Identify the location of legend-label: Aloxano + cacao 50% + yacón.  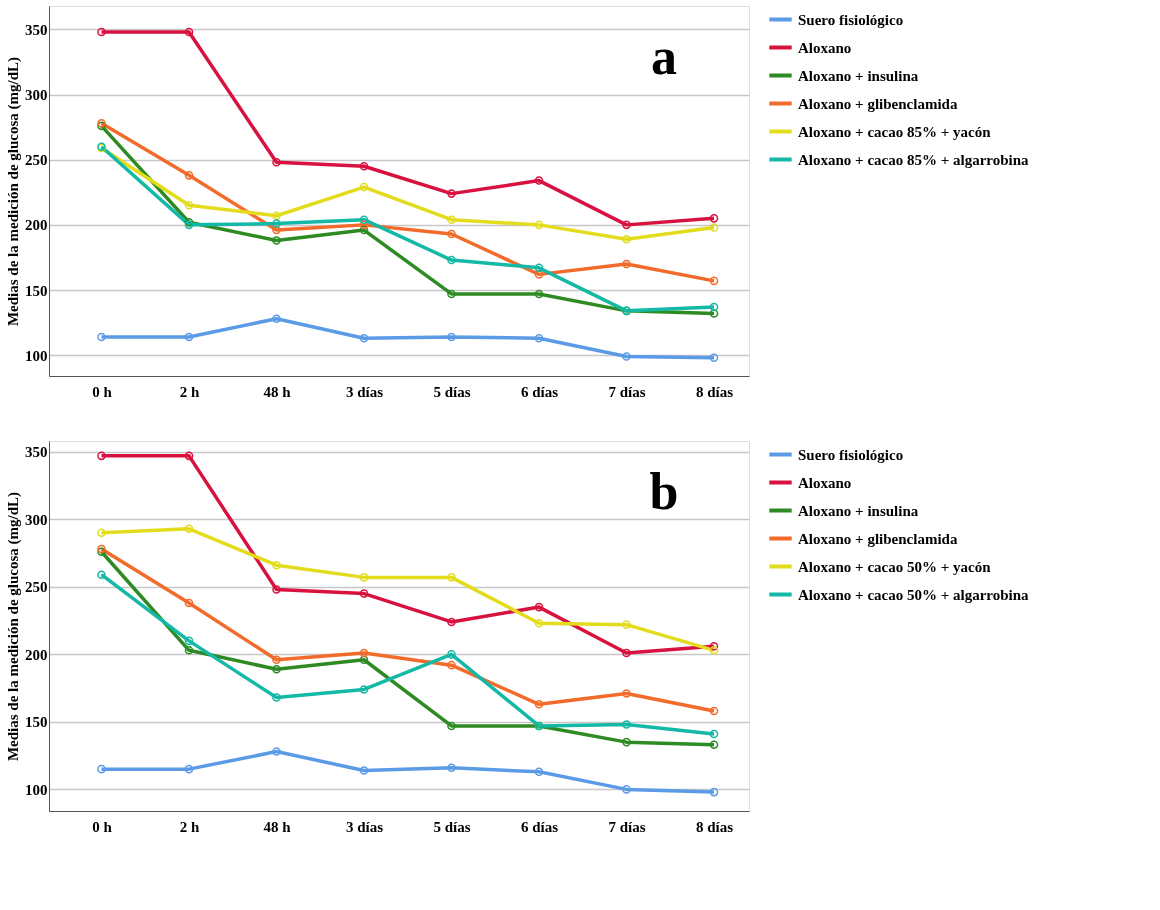
(895, 566).